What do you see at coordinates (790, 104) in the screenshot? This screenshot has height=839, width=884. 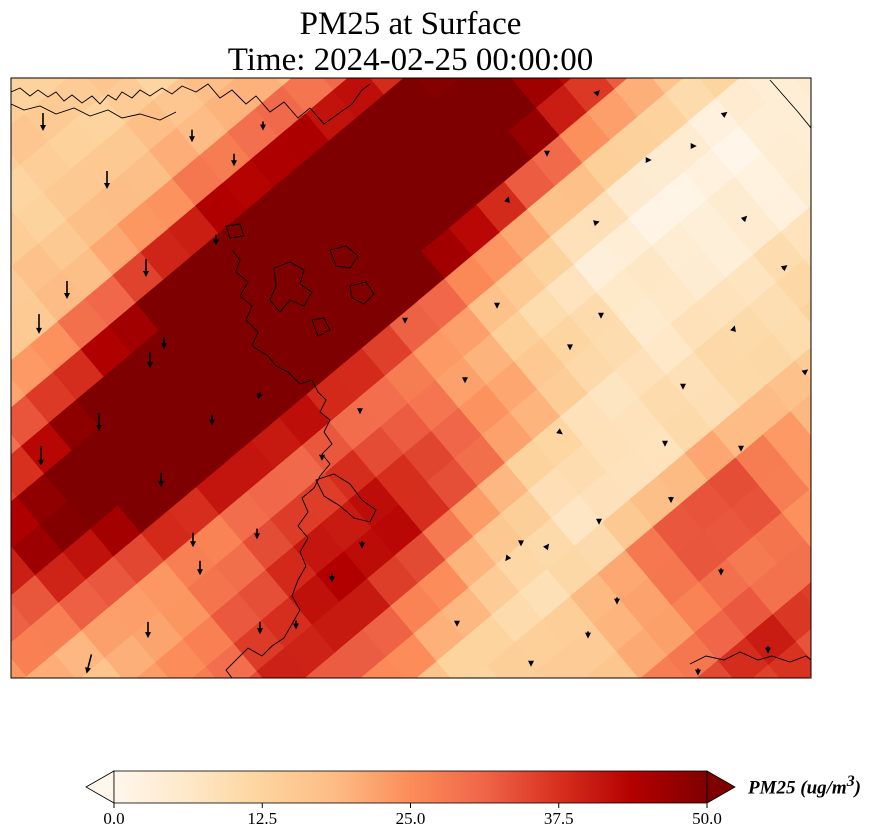 I see `coastline-ne` at bounding box center [790, 104].